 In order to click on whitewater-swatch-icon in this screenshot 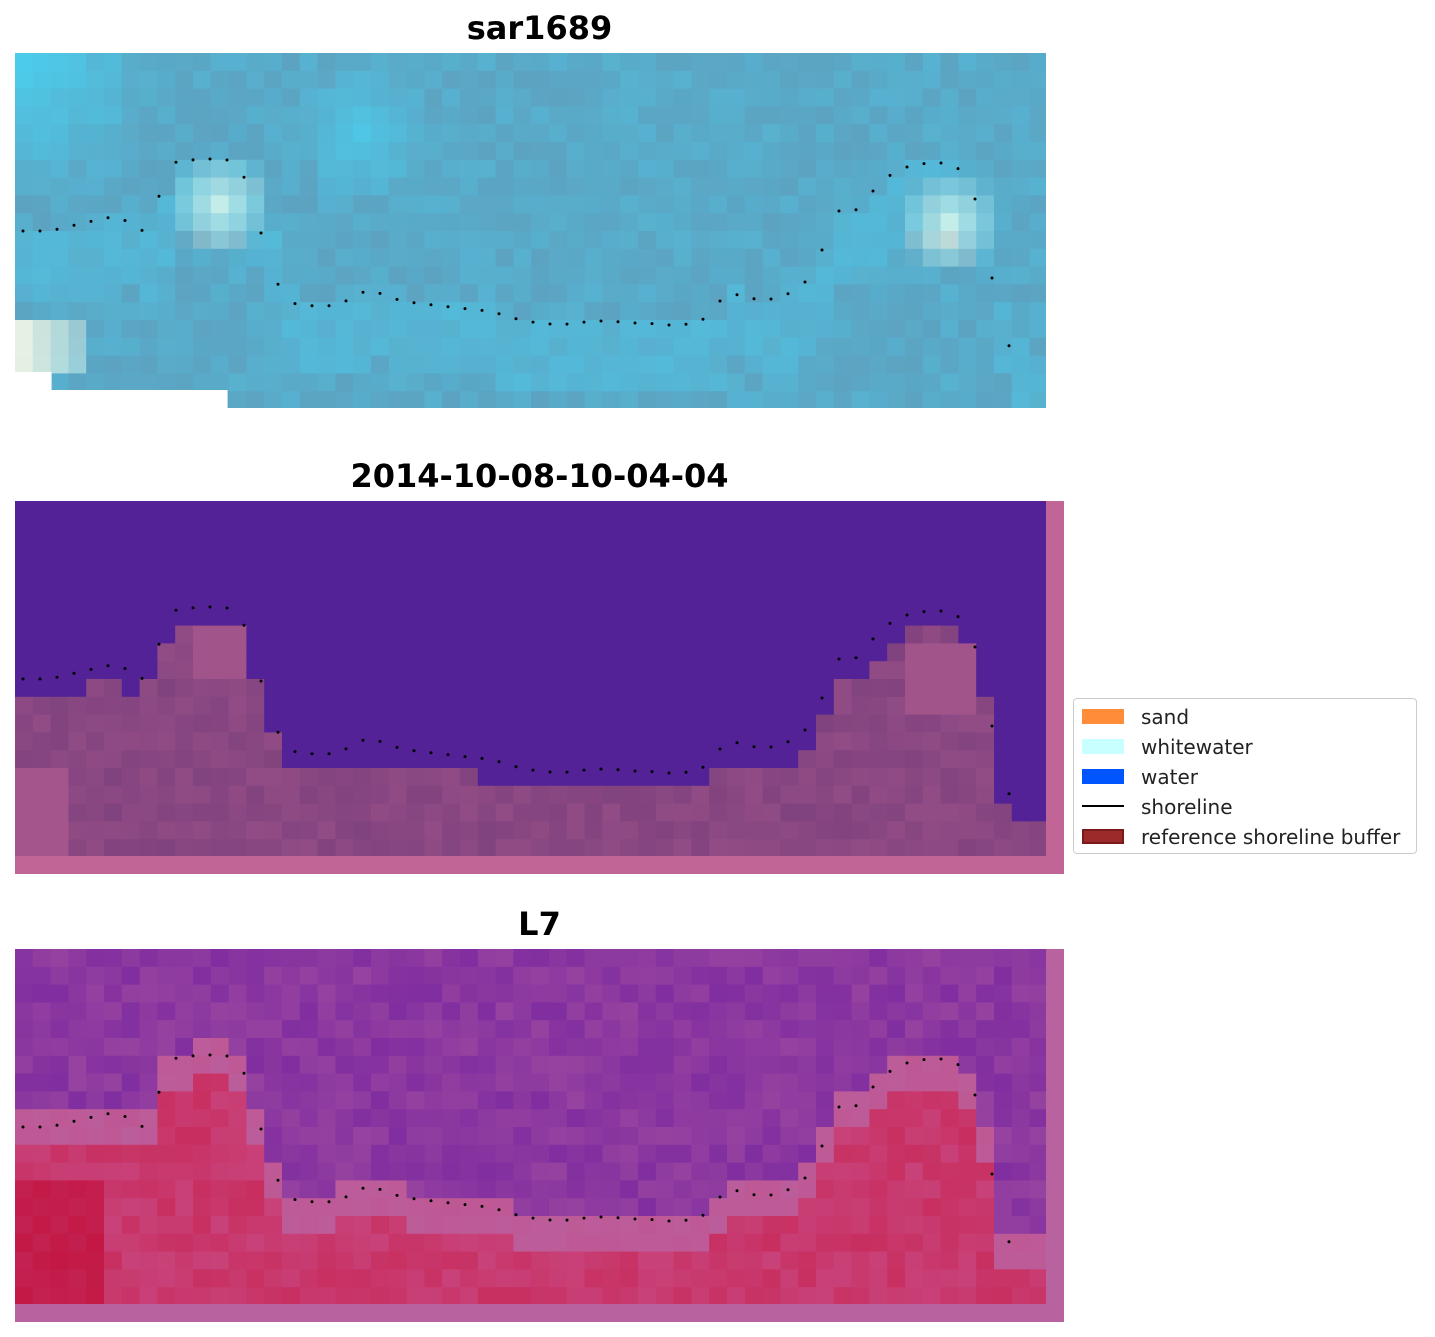, I will do `click(1103, 746)`.